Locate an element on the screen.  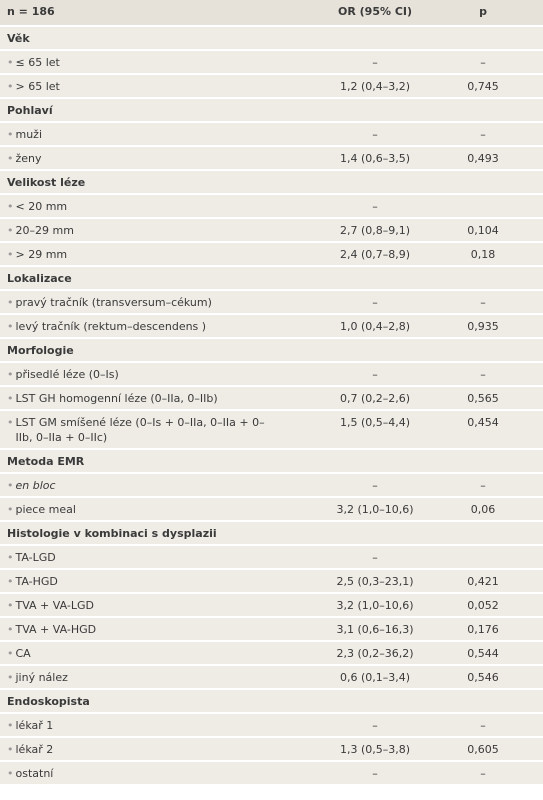
or-cell: 3,2 (1,0–10,6) is located at coordinates (375, 605).